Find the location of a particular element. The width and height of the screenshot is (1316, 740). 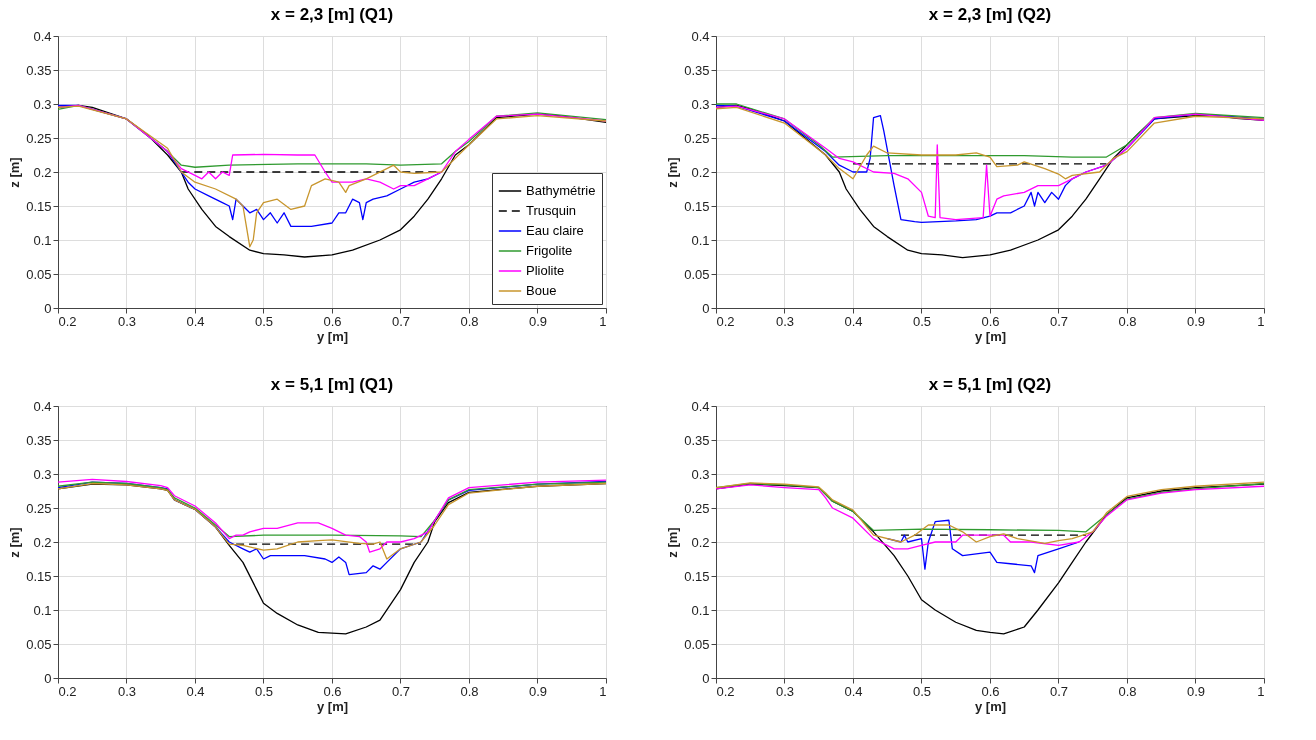

legend-label: Bathymétrie is located at coordinates (561, 190).